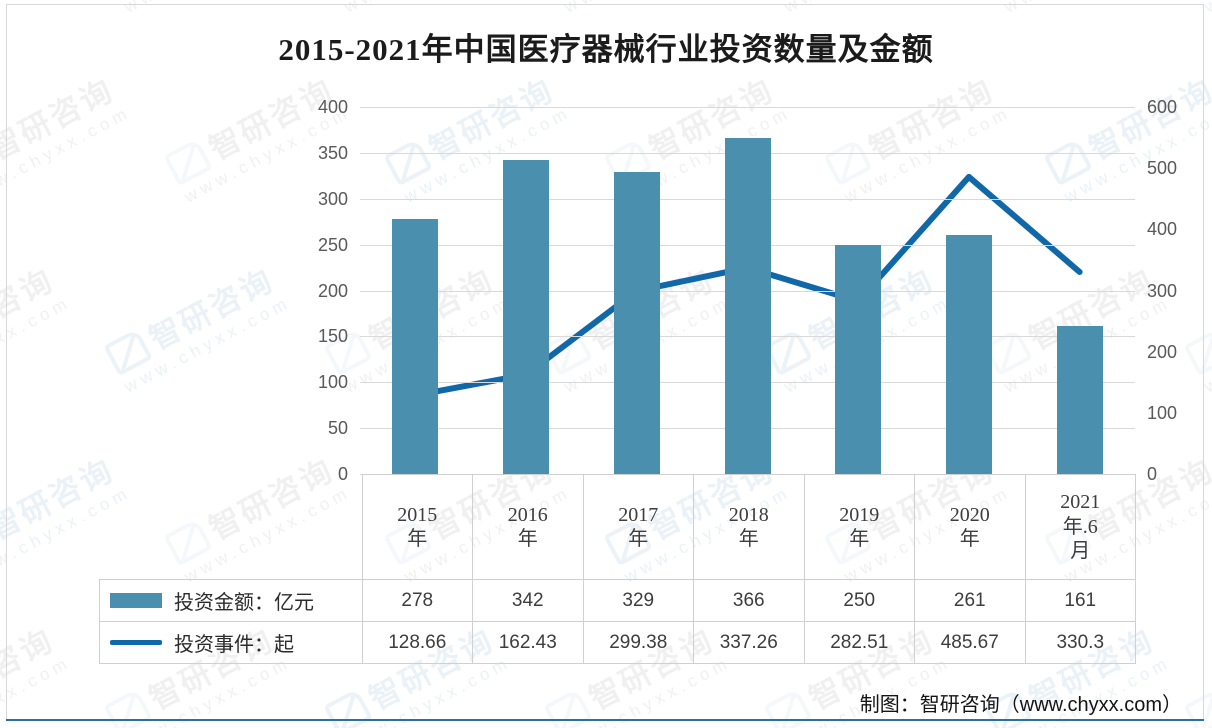 The height and width of the screenshot is (728, 1212). Describe the element at coordinates (244, 603) in the screenshot. I see `legend-label-bar: 投资金额：亿元` at that location.